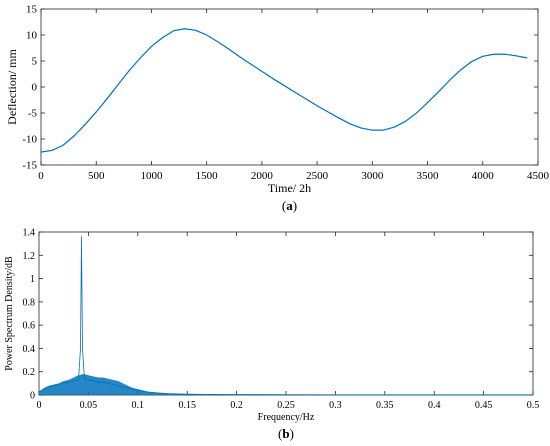 The width and height of the screenshot is (550, 446). I want to click on x-tick-label: 4000, so click(483, 176).